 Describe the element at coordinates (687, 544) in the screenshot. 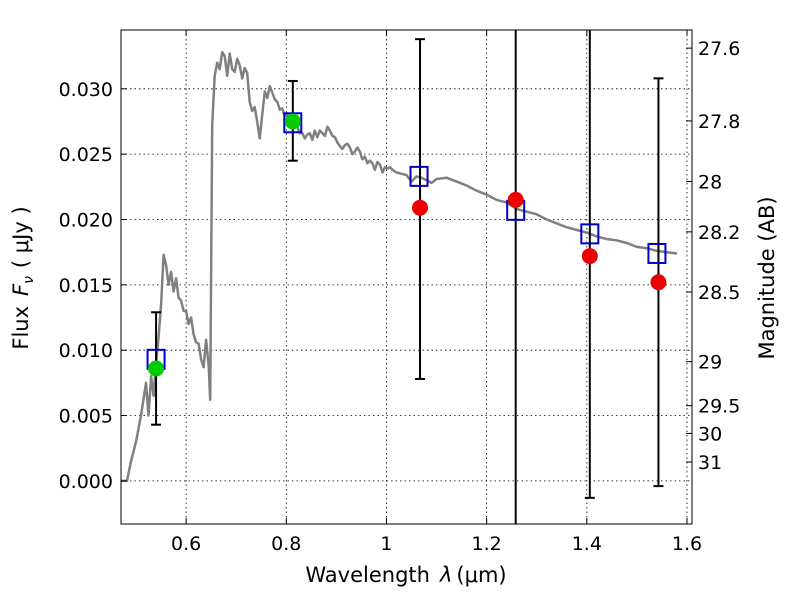

I see `x-tick-label: 1.6` at that location.